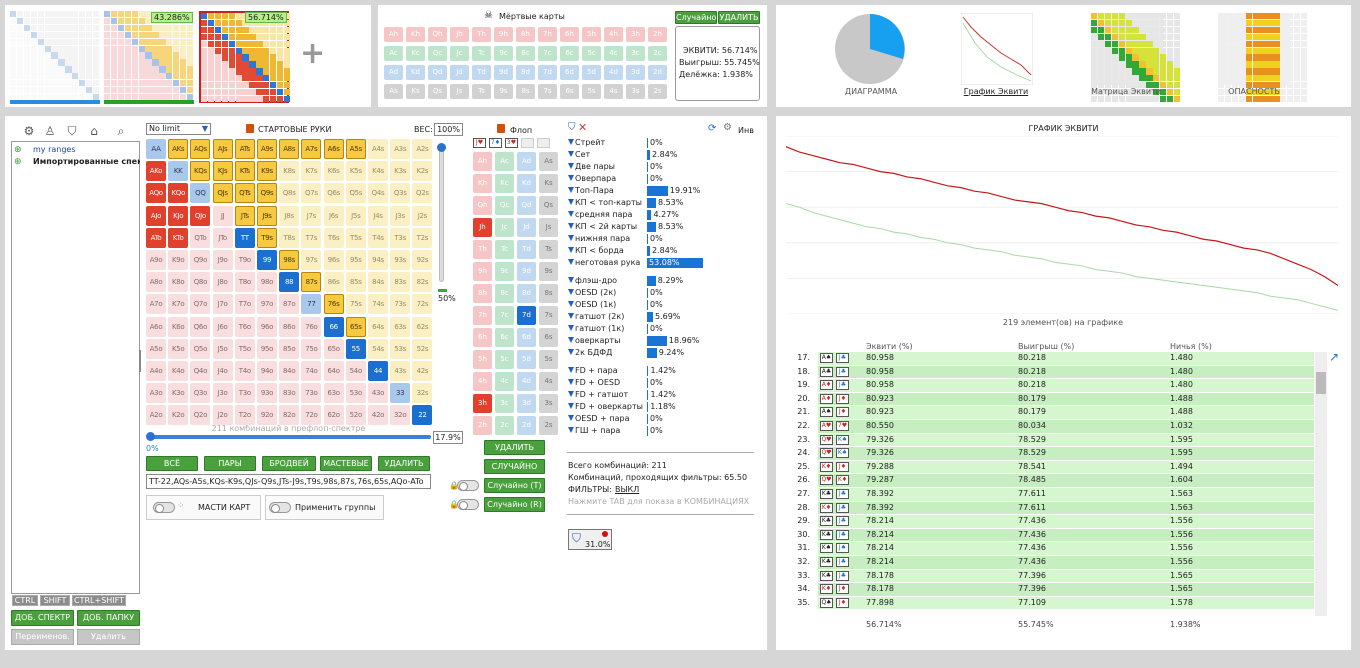 The width and height of the screenshot is (1360, 668). I want to click on filter-clear-icon: ⛉, so click(572, 127).